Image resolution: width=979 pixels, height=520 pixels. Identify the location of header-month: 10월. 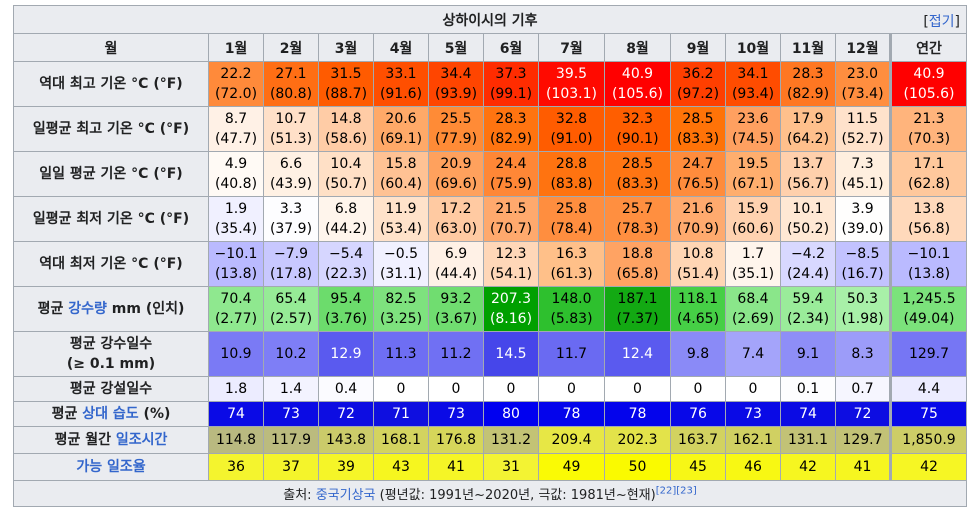
(753, 47).